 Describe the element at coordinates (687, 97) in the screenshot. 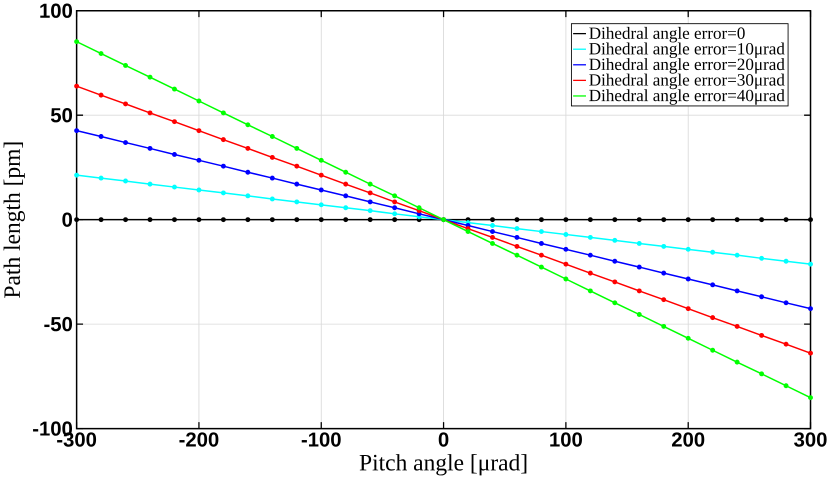

I see `legend-label: Dihedral angle error=40μrad` at that location.